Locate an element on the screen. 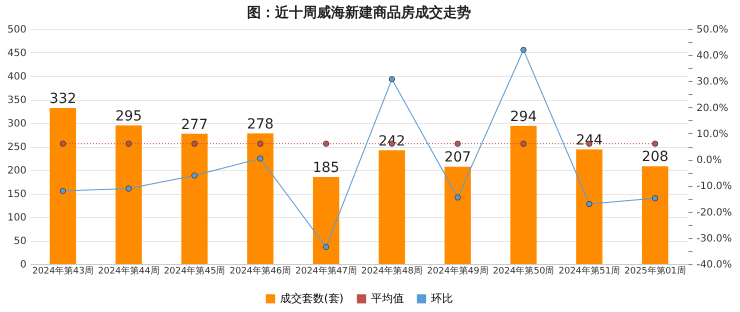  data-label: 208 is located at coordinates (655, 157).